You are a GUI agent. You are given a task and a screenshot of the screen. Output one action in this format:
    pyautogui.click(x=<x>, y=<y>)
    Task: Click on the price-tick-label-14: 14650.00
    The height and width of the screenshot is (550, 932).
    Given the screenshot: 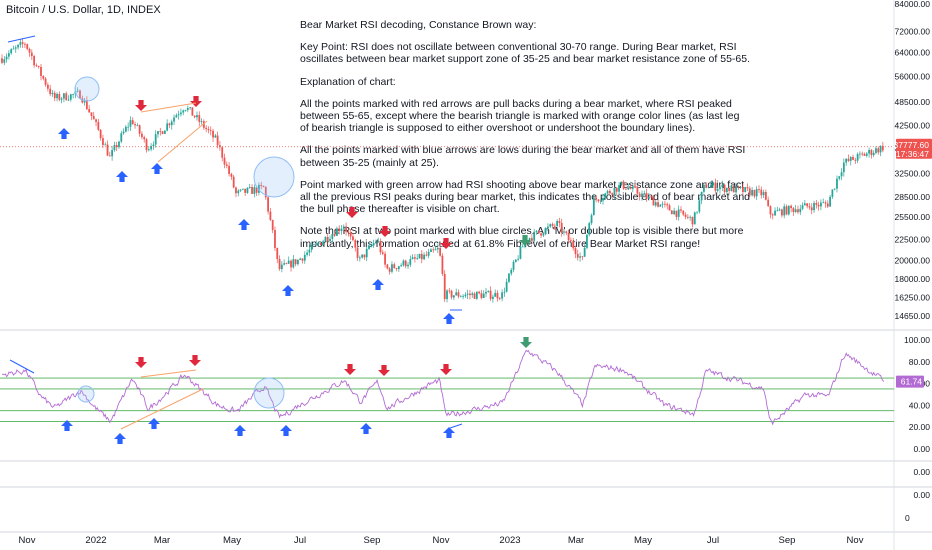 What is the action you would take?
    pyautogui.click(x=913, y=316)
    